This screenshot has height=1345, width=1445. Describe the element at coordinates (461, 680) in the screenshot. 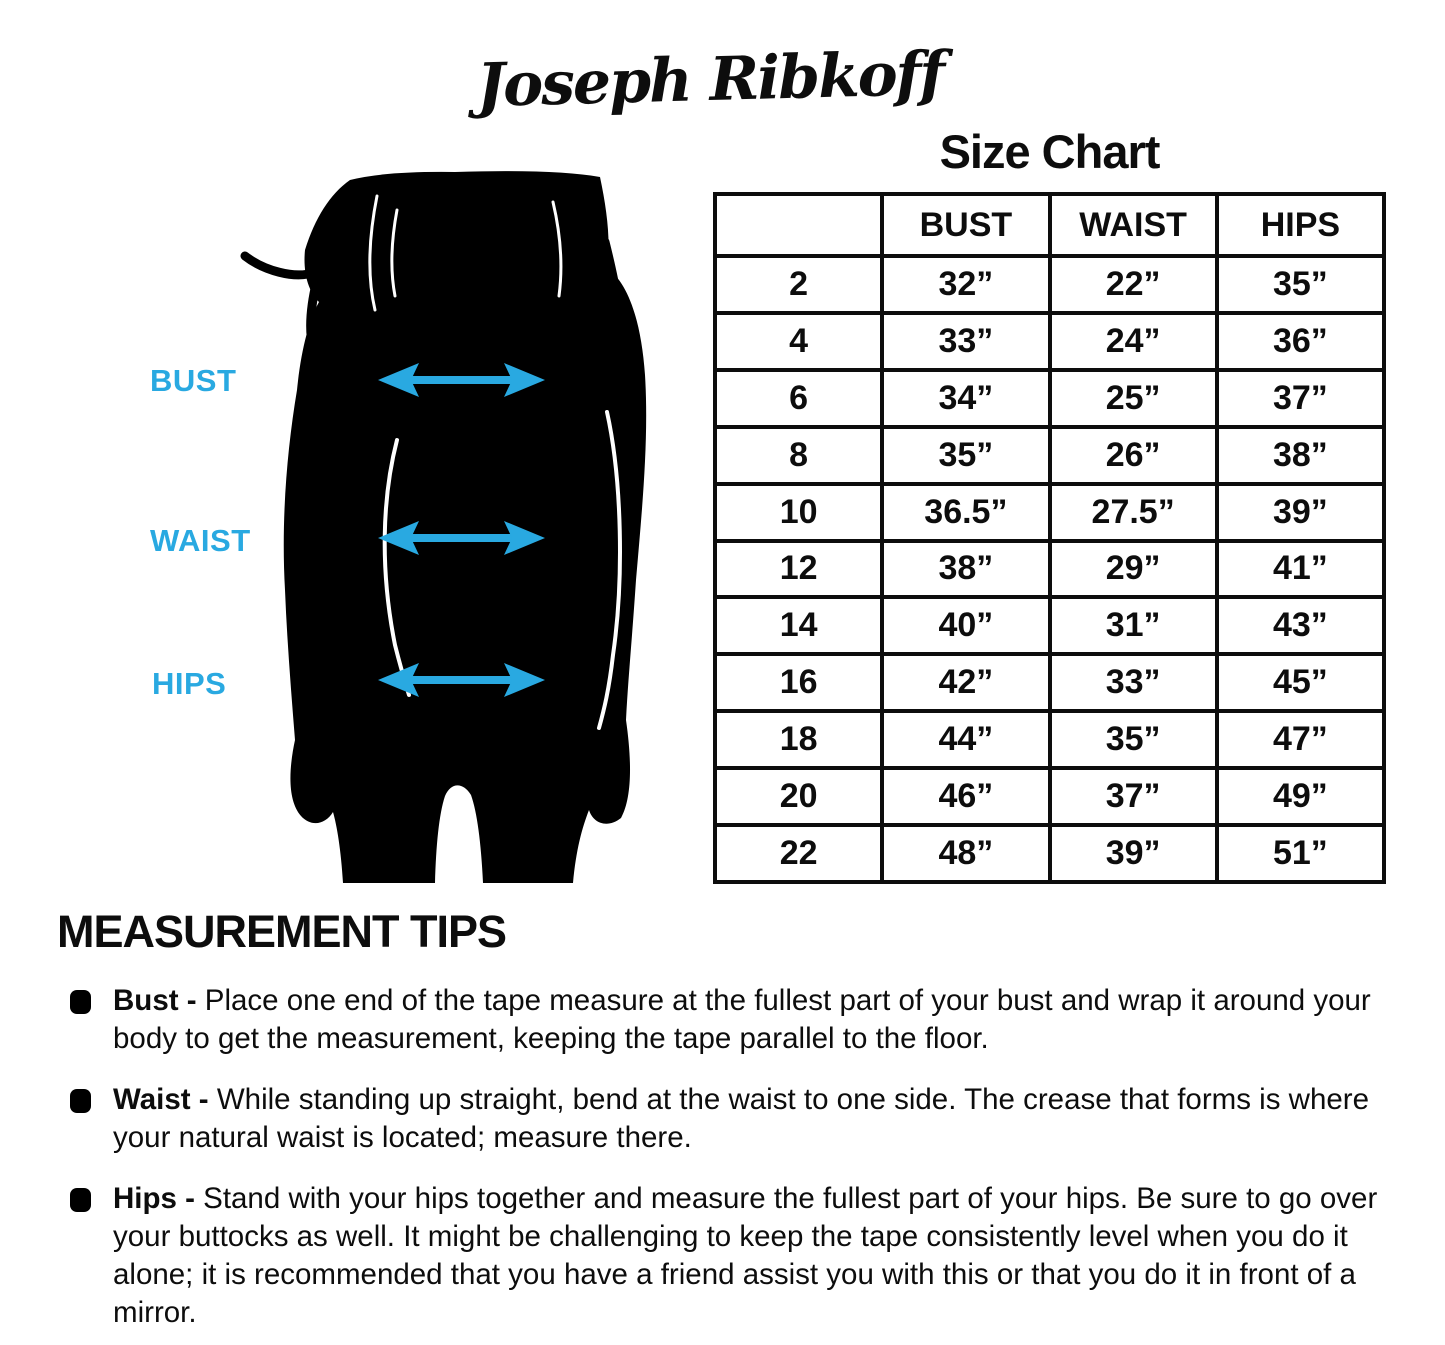

I see `hips-arrow` at that location.